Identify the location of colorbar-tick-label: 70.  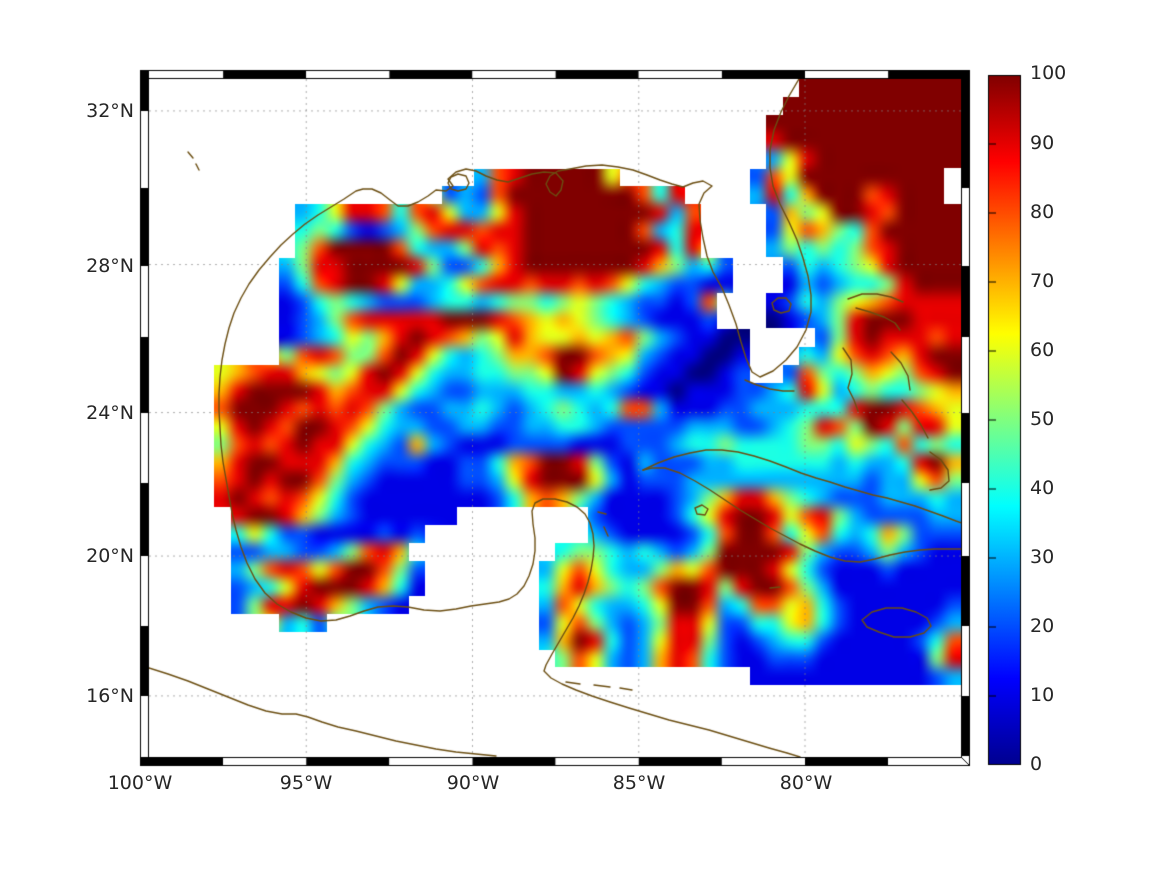
(1042, 281).